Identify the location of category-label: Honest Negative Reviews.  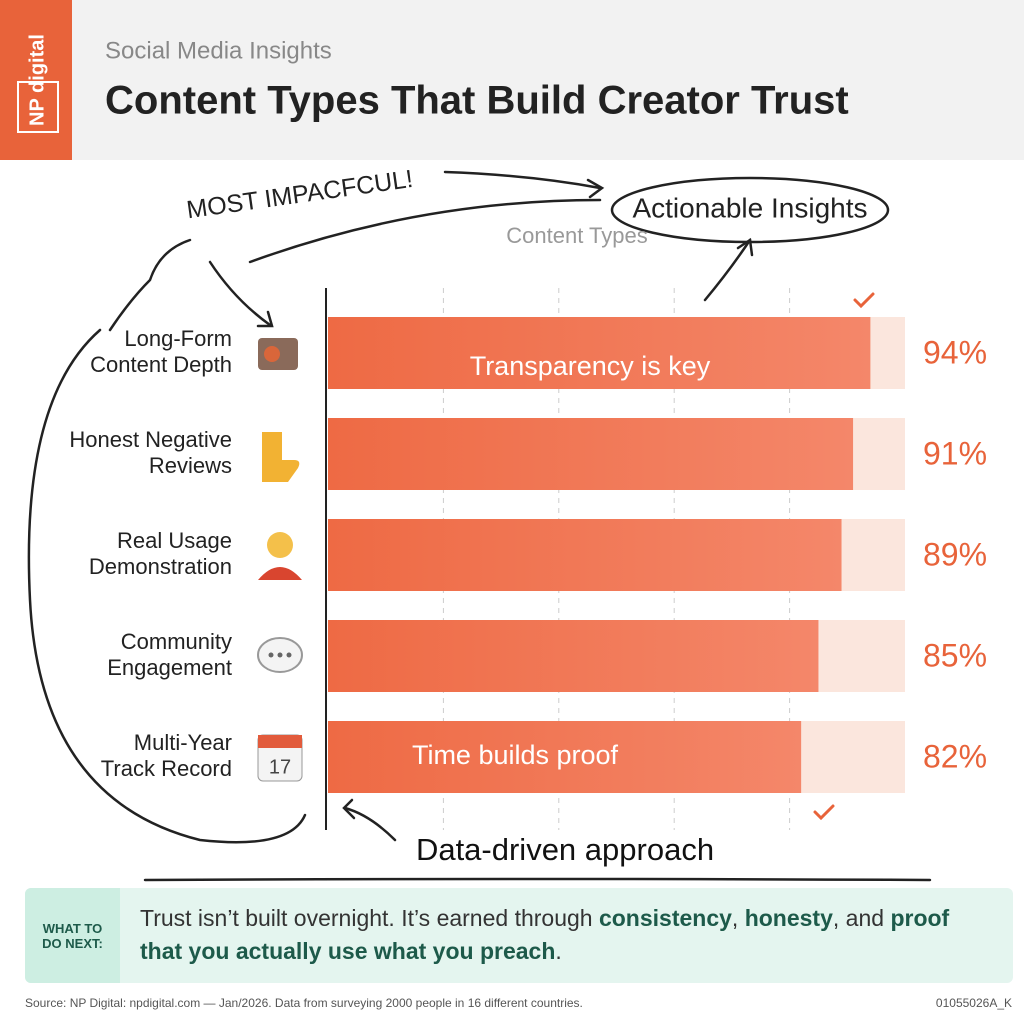
(150, 452).